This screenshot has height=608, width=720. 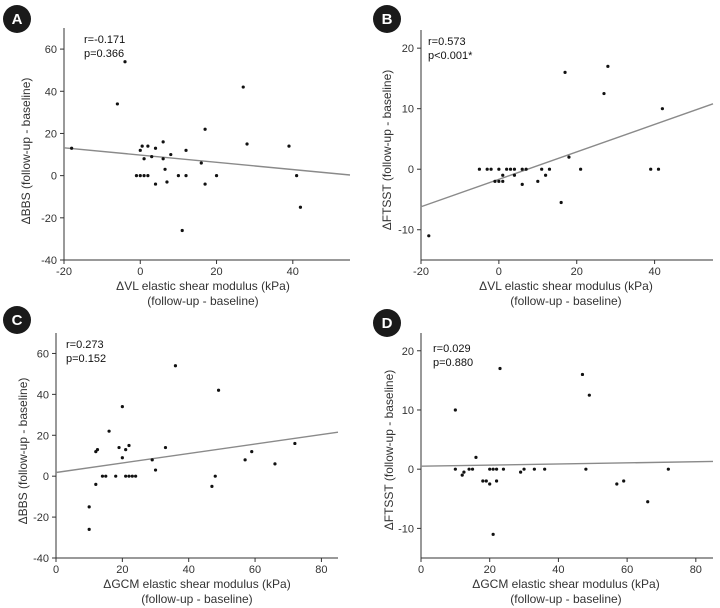 What do you see at coordinates (565, 584) in the screenshot?
I see `panel-d-x-axis-title: ΔGCM elastic shear modulus (kPa)` at bounding box center [565, 584].